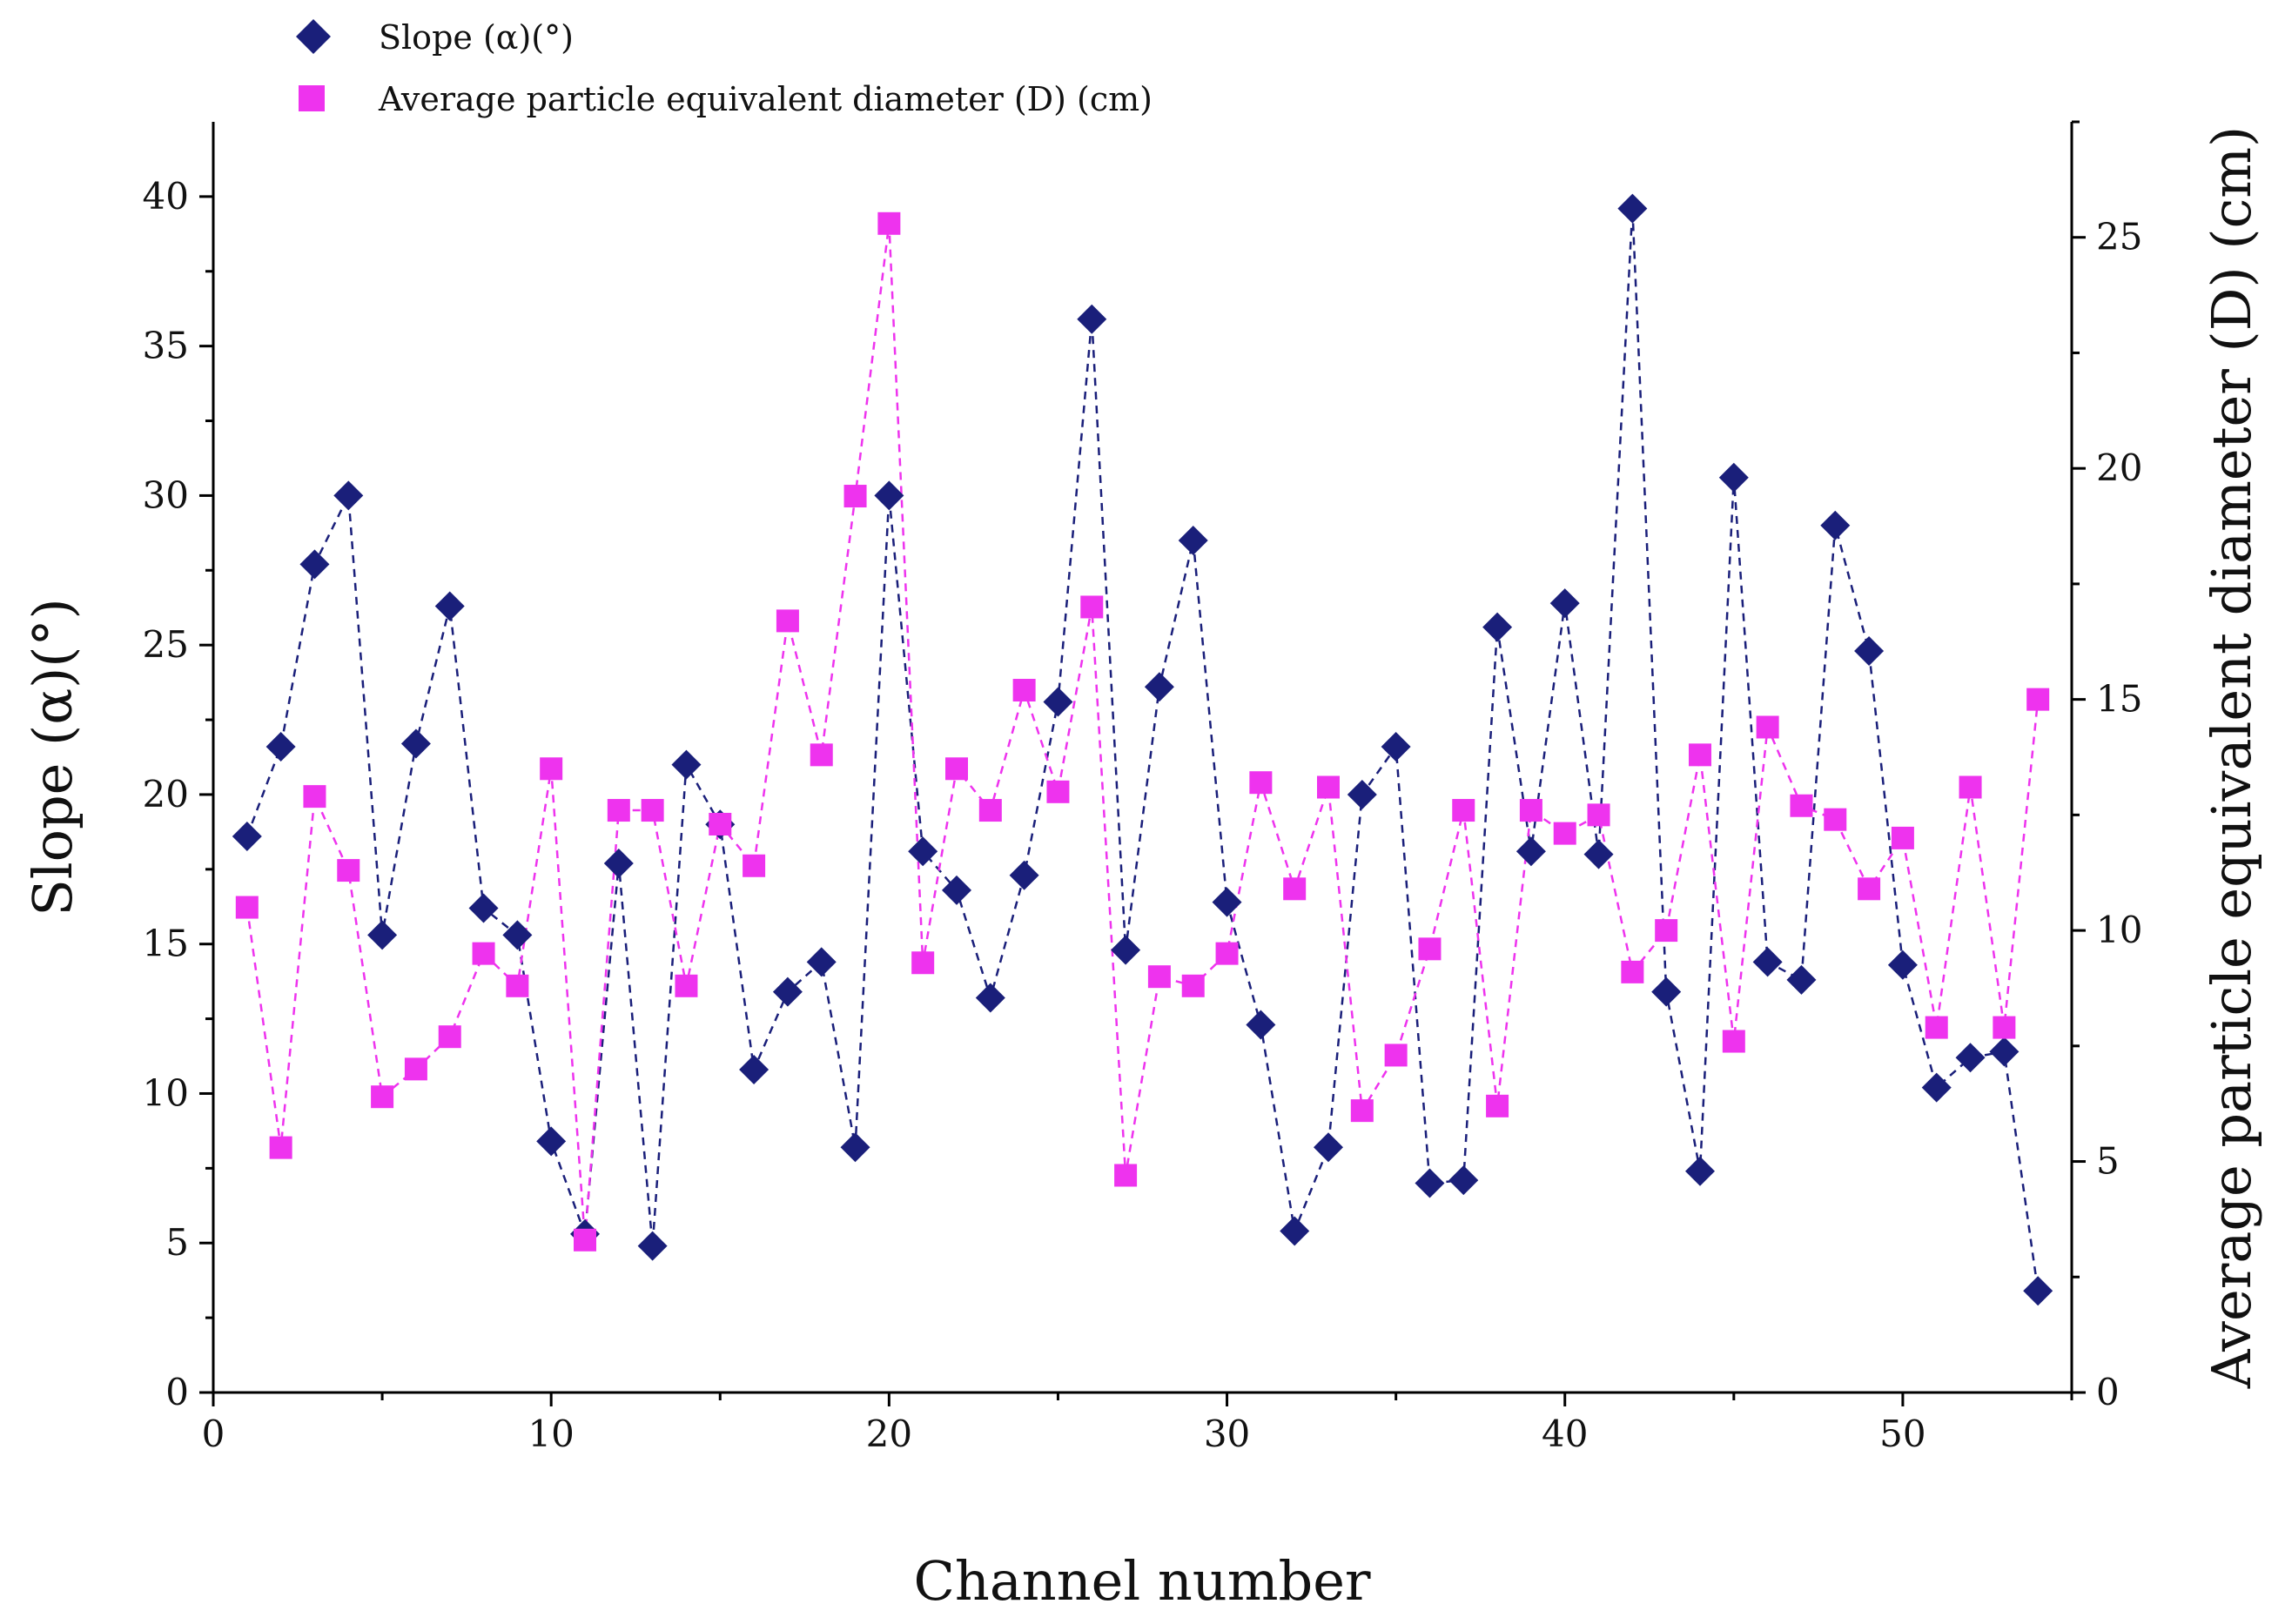 The height and width of the screenshot is (1624, 2285). I want to click on x-tick-label: 20, so click(889, 1434).